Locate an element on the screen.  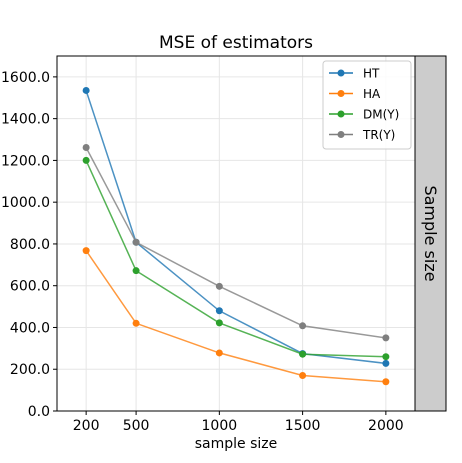
facet-strip-label: Sample size is located at coordinates (430, 233).